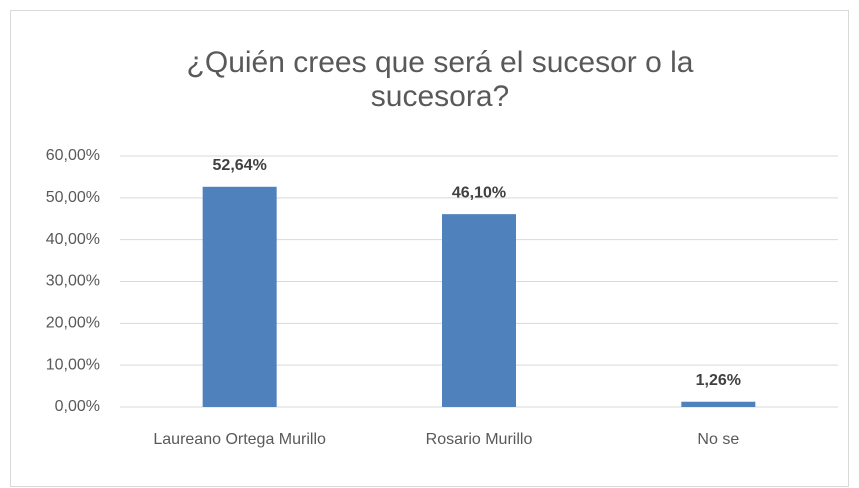 This screenshot has width=859, height=488. What do you see at coordinates (479, 192) in the screenshot?
I see `data-label: 46,10%` at bounding box center [479, 192].